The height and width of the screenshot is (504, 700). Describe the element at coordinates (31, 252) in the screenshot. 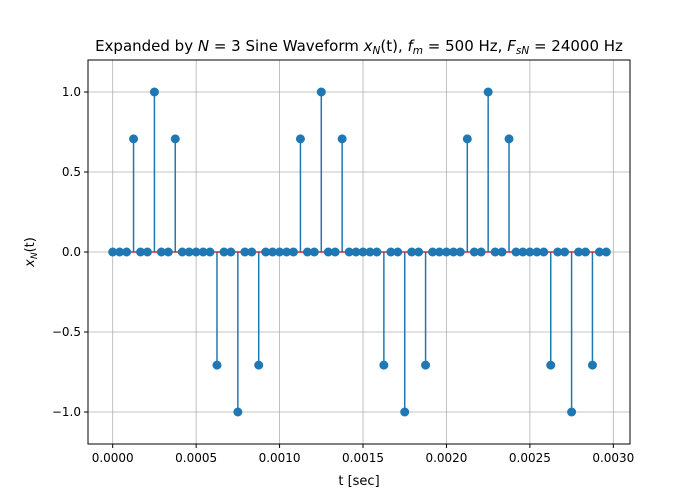

I see `y-axis-label: xN(t)` at that location.